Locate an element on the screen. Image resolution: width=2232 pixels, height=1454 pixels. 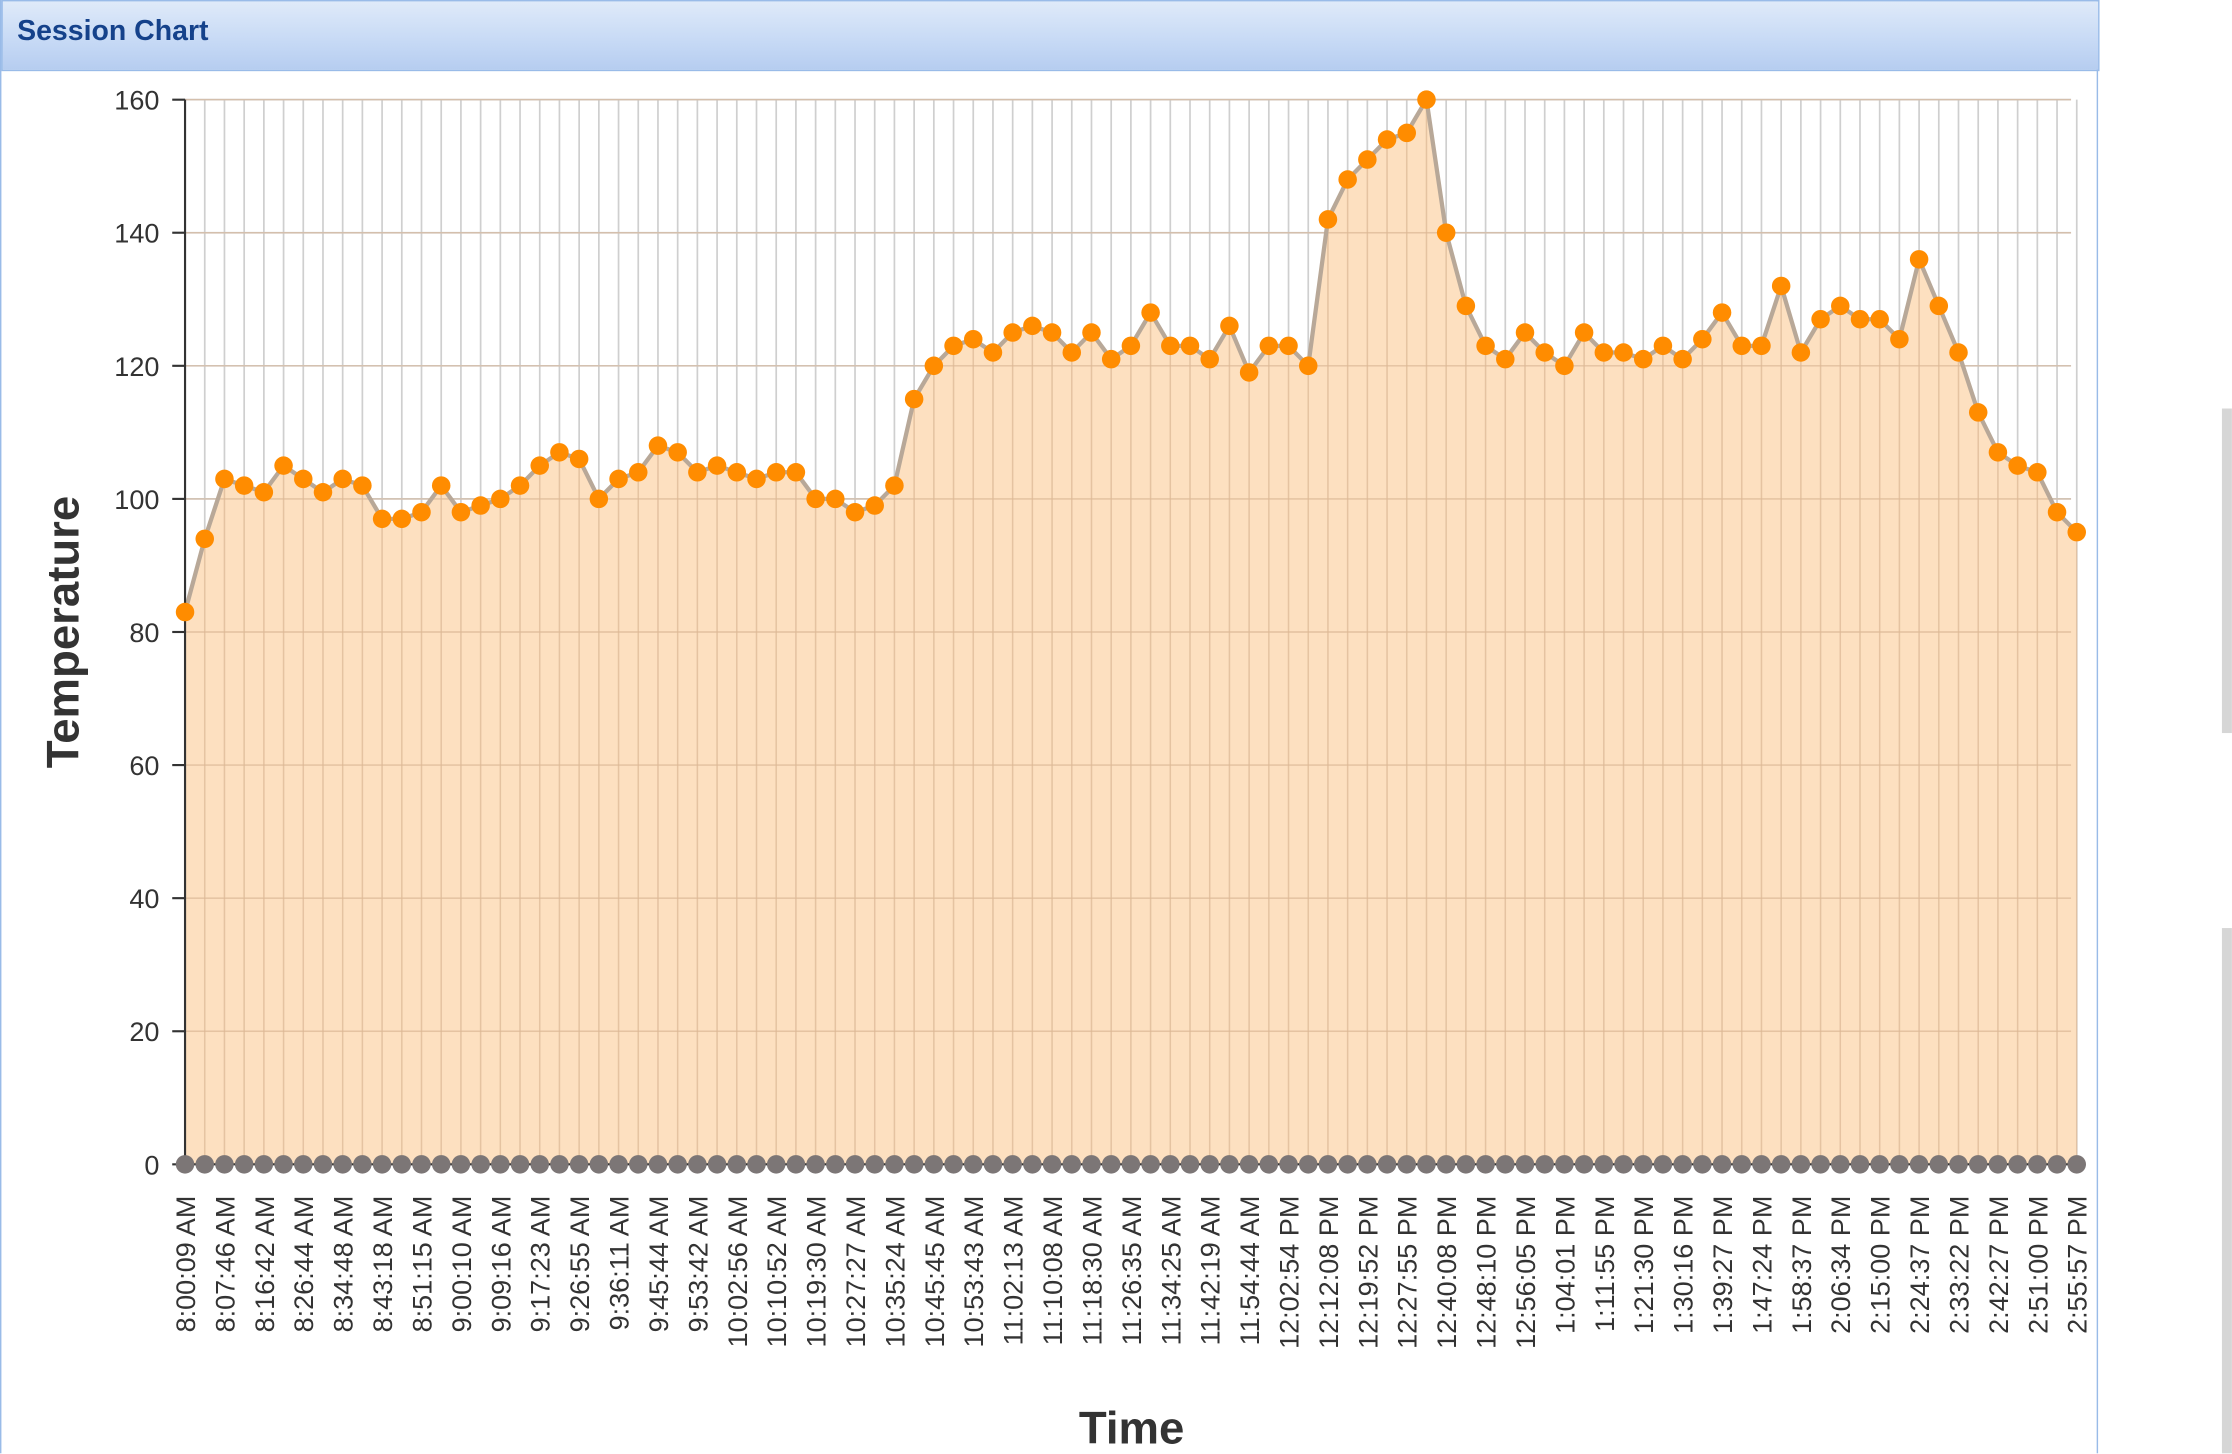
x-tick-label: 9:36:11 AM is located at coordinates (620, 1263).